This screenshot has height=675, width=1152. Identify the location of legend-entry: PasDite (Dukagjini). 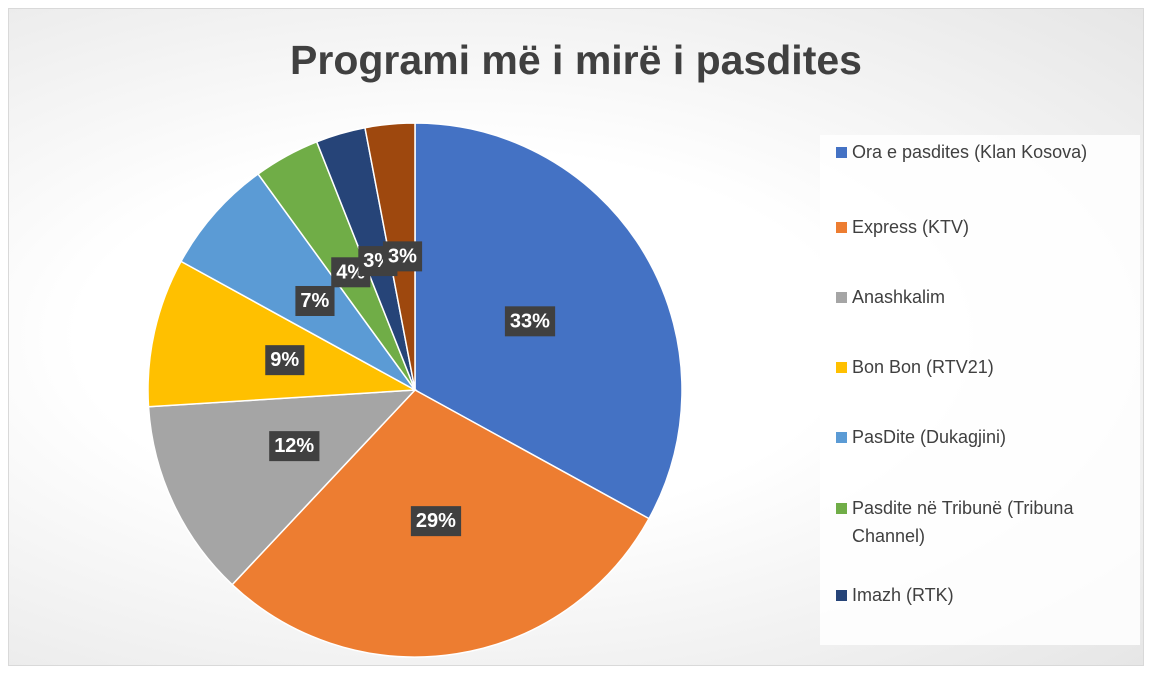
(986, 437).